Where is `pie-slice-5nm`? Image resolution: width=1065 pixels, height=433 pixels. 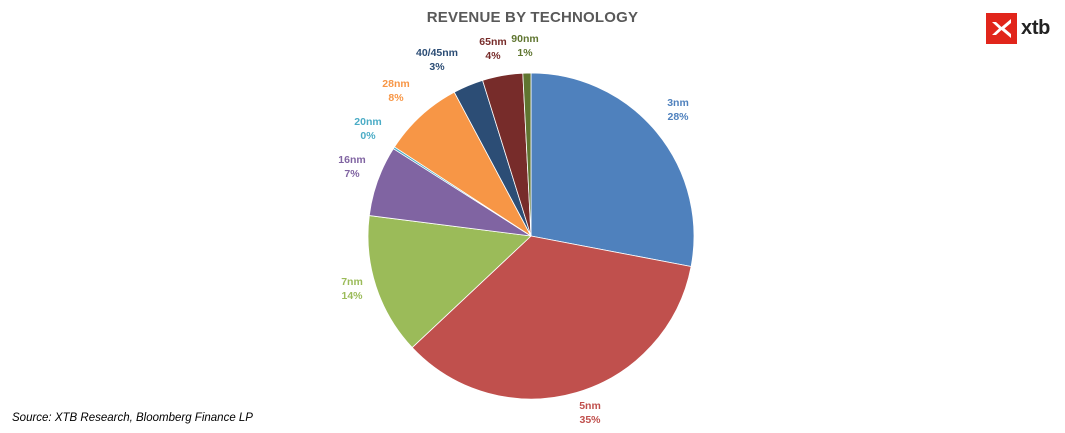
pie-slice-5nm is located at coordinates (551, 317).